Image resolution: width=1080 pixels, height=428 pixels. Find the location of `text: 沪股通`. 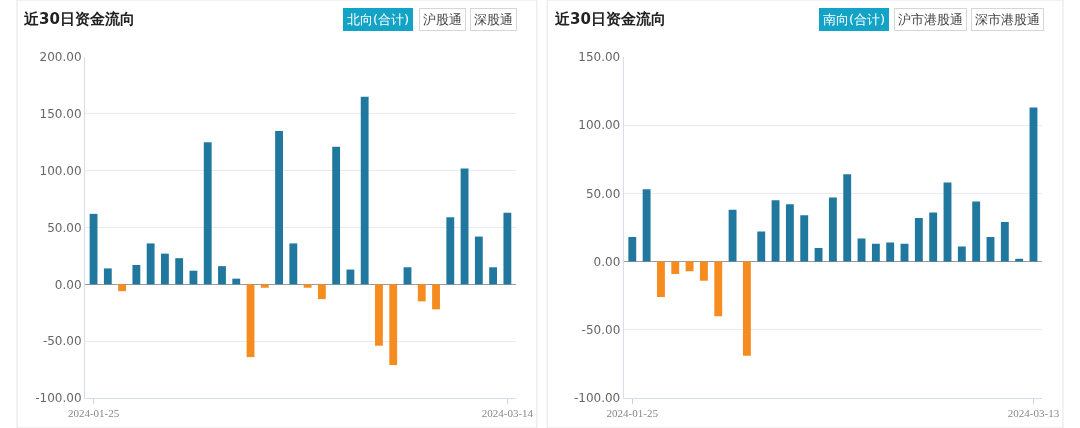

text: 沪股通 is located at coordinates (442, 19).